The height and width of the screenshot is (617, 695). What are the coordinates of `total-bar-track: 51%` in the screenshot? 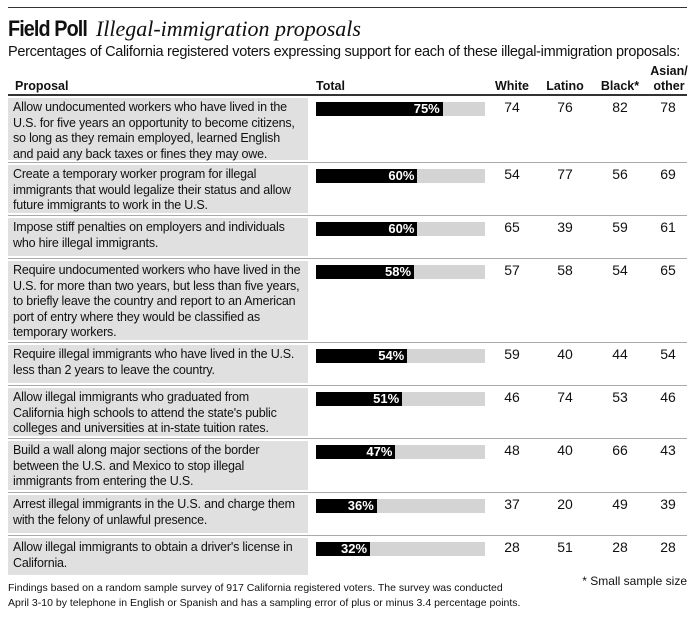 It's located at (400, 399).